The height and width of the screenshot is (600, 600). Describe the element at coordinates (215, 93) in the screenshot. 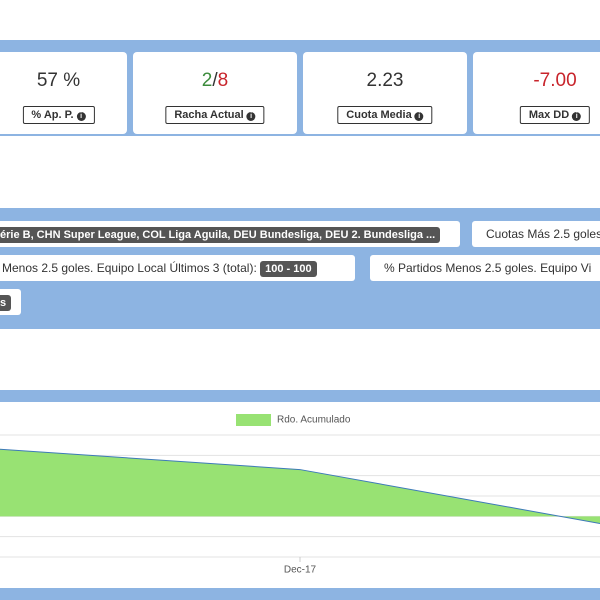

I see `stat-card: 2/8 Racha Actual i` at that location.